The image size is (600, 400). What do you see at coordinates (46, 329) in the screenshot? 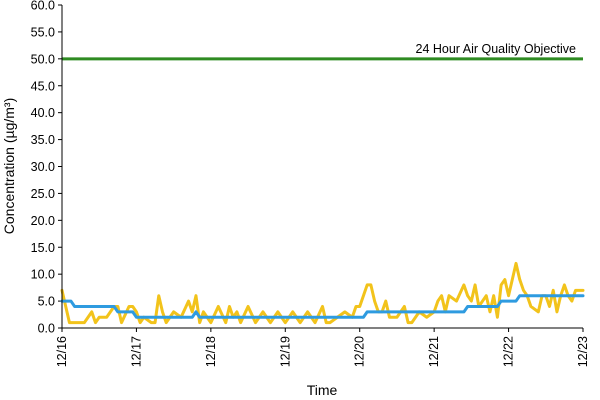
I see `y-tick-label: 0.0` at bounding box center [46, 329].